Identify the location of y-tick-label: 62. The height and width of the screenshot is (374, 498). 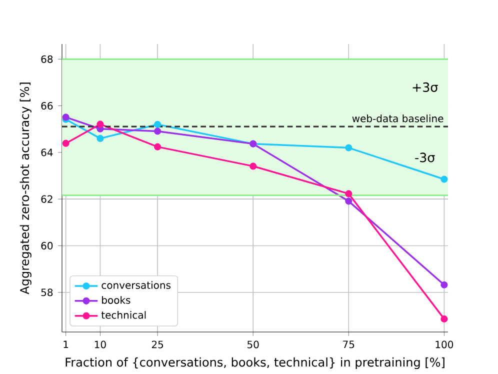
(46, 199).